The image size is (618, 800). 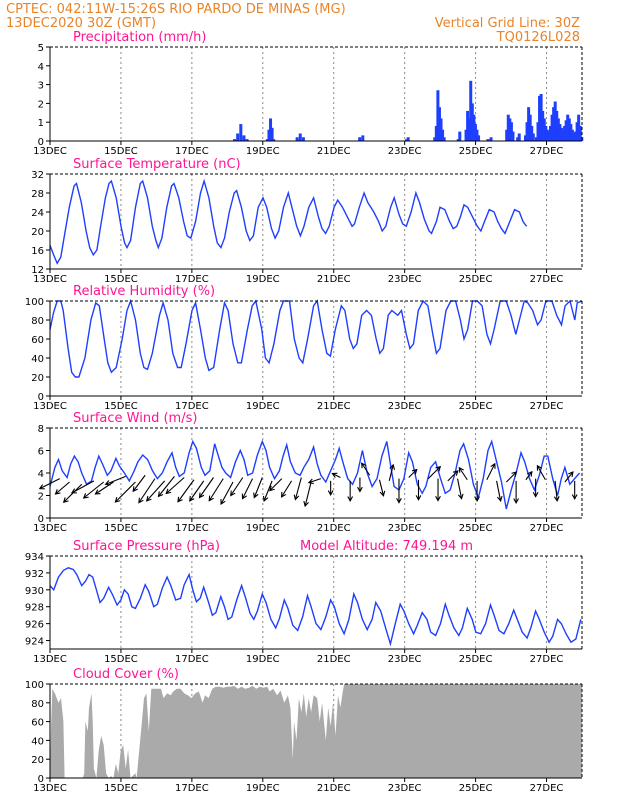 I want to click on x-tick-label: 19DEC, so click(x=263, y=659).